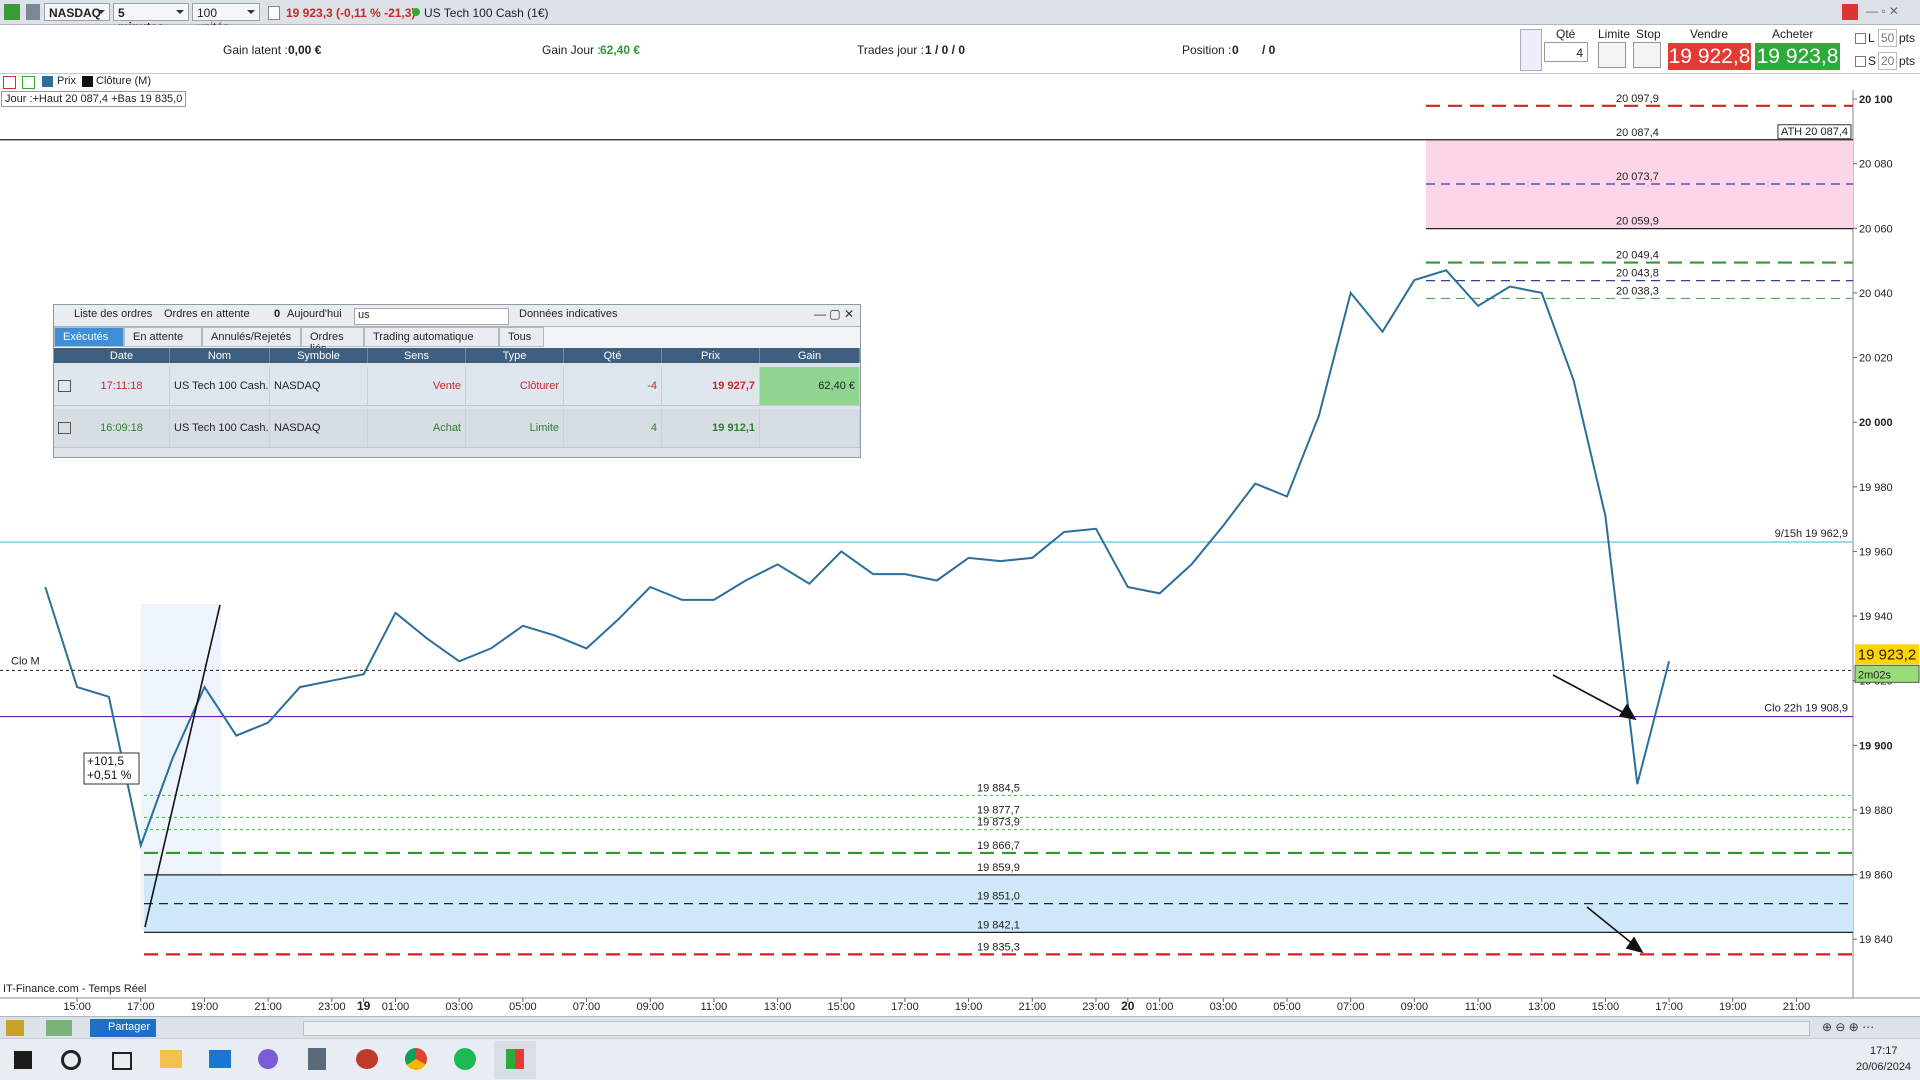 The image size is (1920, 1080). Describe the element at coordinates (332, 1007) in the screenshot. I see `x-tick-label: 23:00` at that location.